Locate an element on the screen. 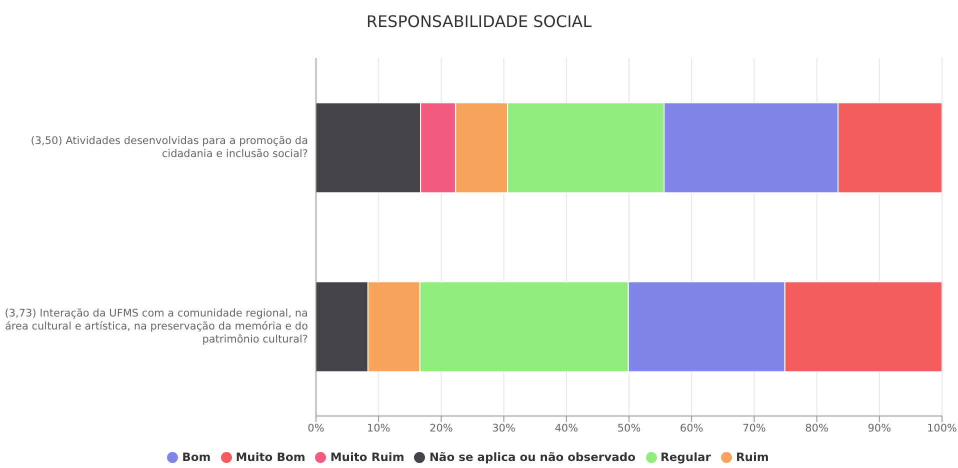  x-tick-label: 100% is located at coordinates (942, 428).